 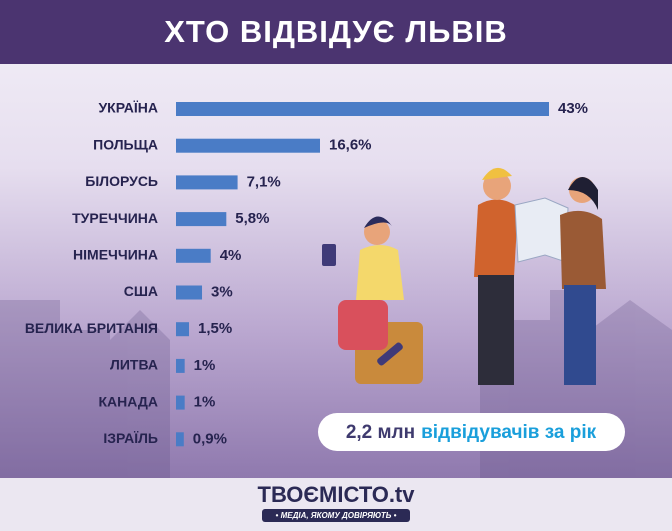 What do you see at coordinates (121, 181) in the screenshot?
I see `category-label: БІЛОРУСЬ` at bounding box center [121, 181].